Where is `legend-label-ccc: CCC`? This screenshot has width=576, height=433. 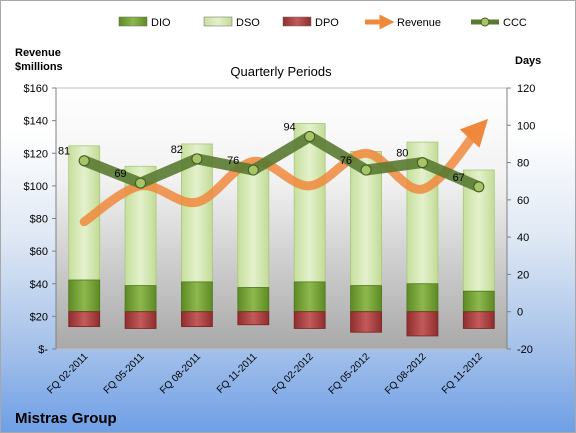
legend-label-ccc: CCC is located at coordinates (515, 23).